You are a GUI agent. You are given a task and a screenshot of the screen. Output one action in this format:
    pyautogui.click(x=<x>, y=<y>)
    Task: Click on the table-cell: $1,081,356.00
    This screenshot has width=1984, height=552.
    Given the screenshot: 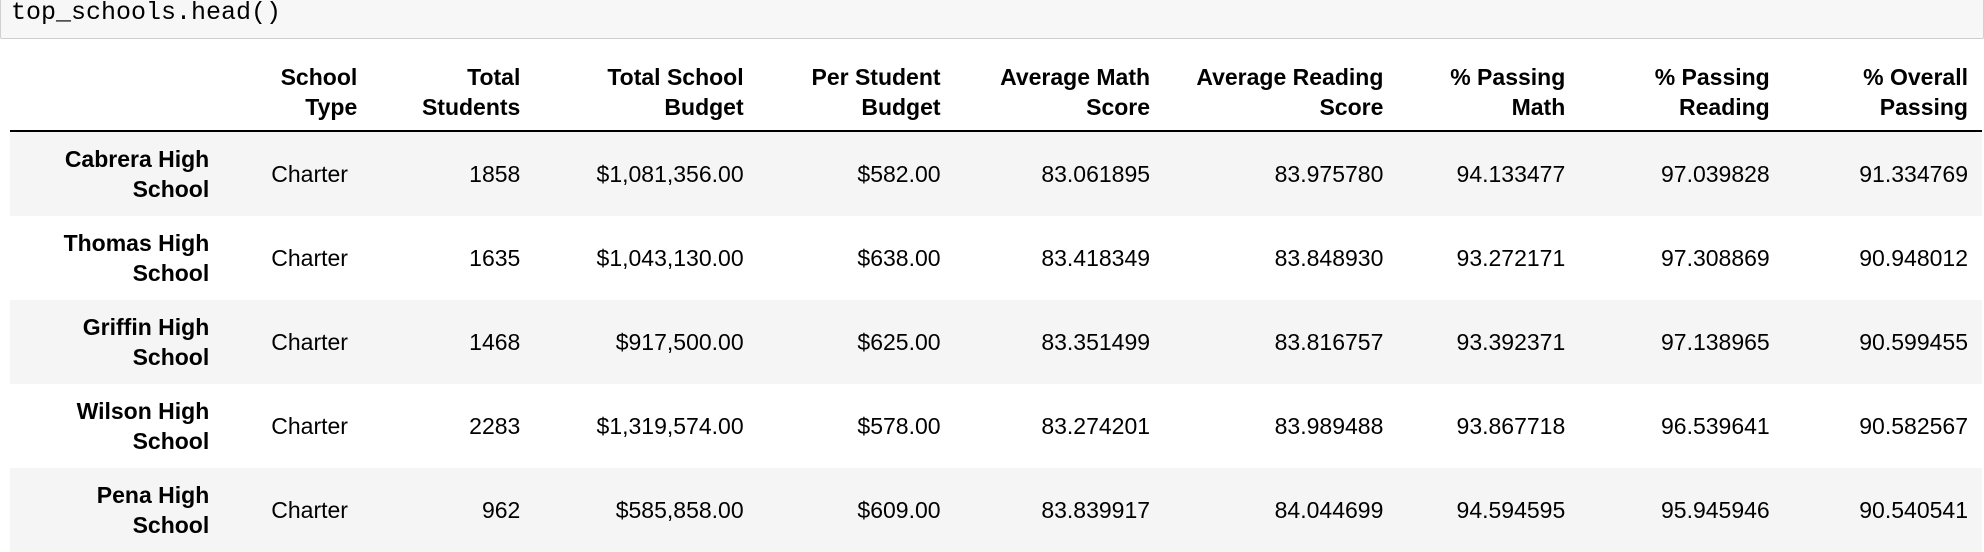 What is the action you would take?
    pyautogui.click(x=670, y=174)
    